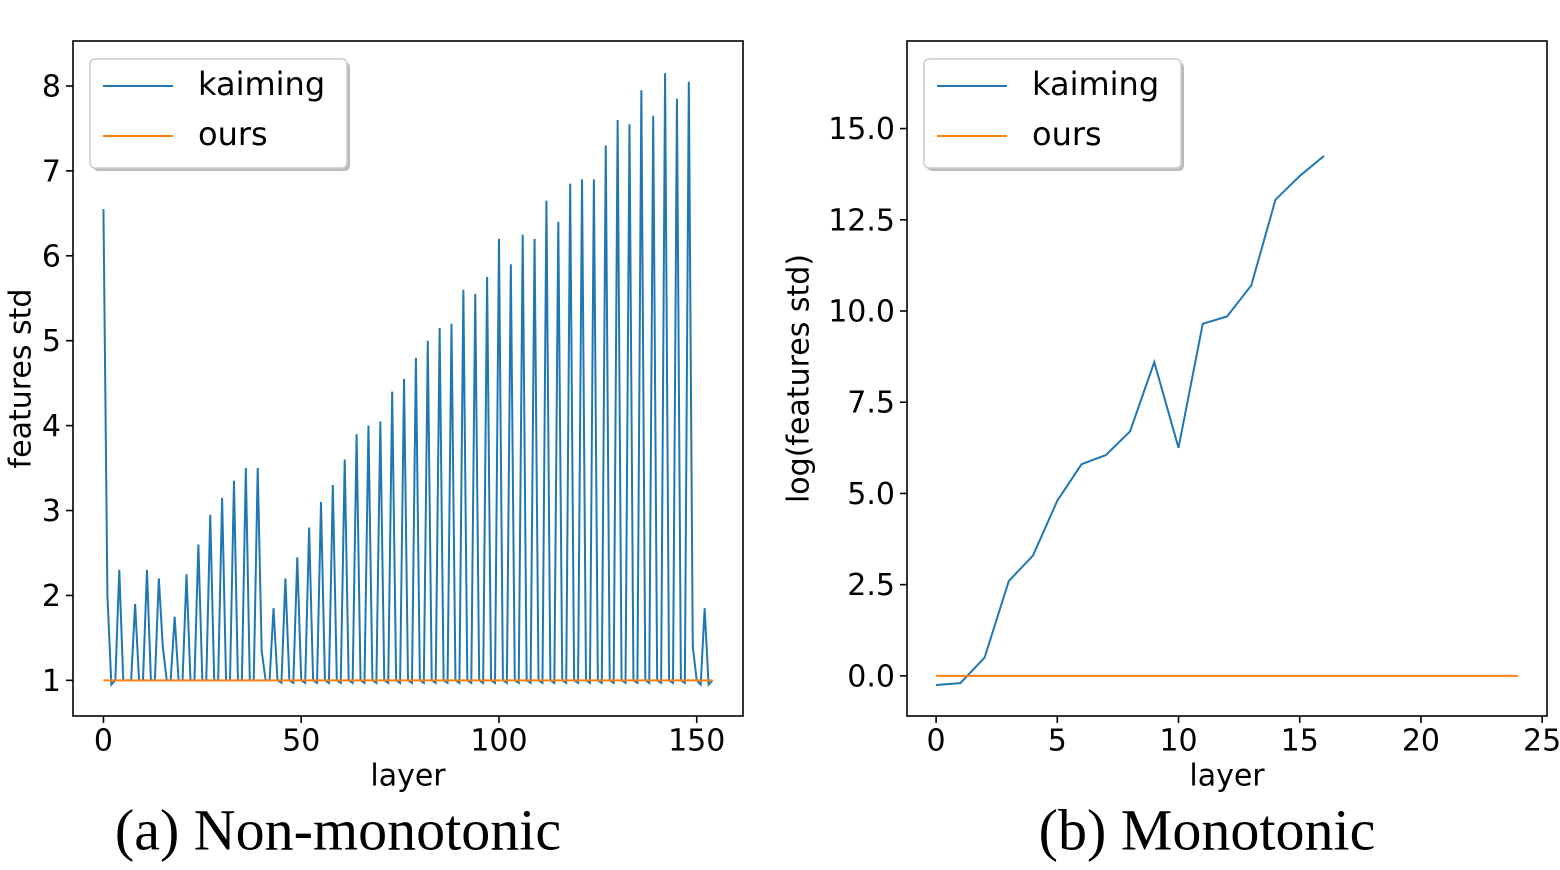 This screenshot has width=1560, height=870. I want to click on y-axis-label: features std, so click(21, 379).